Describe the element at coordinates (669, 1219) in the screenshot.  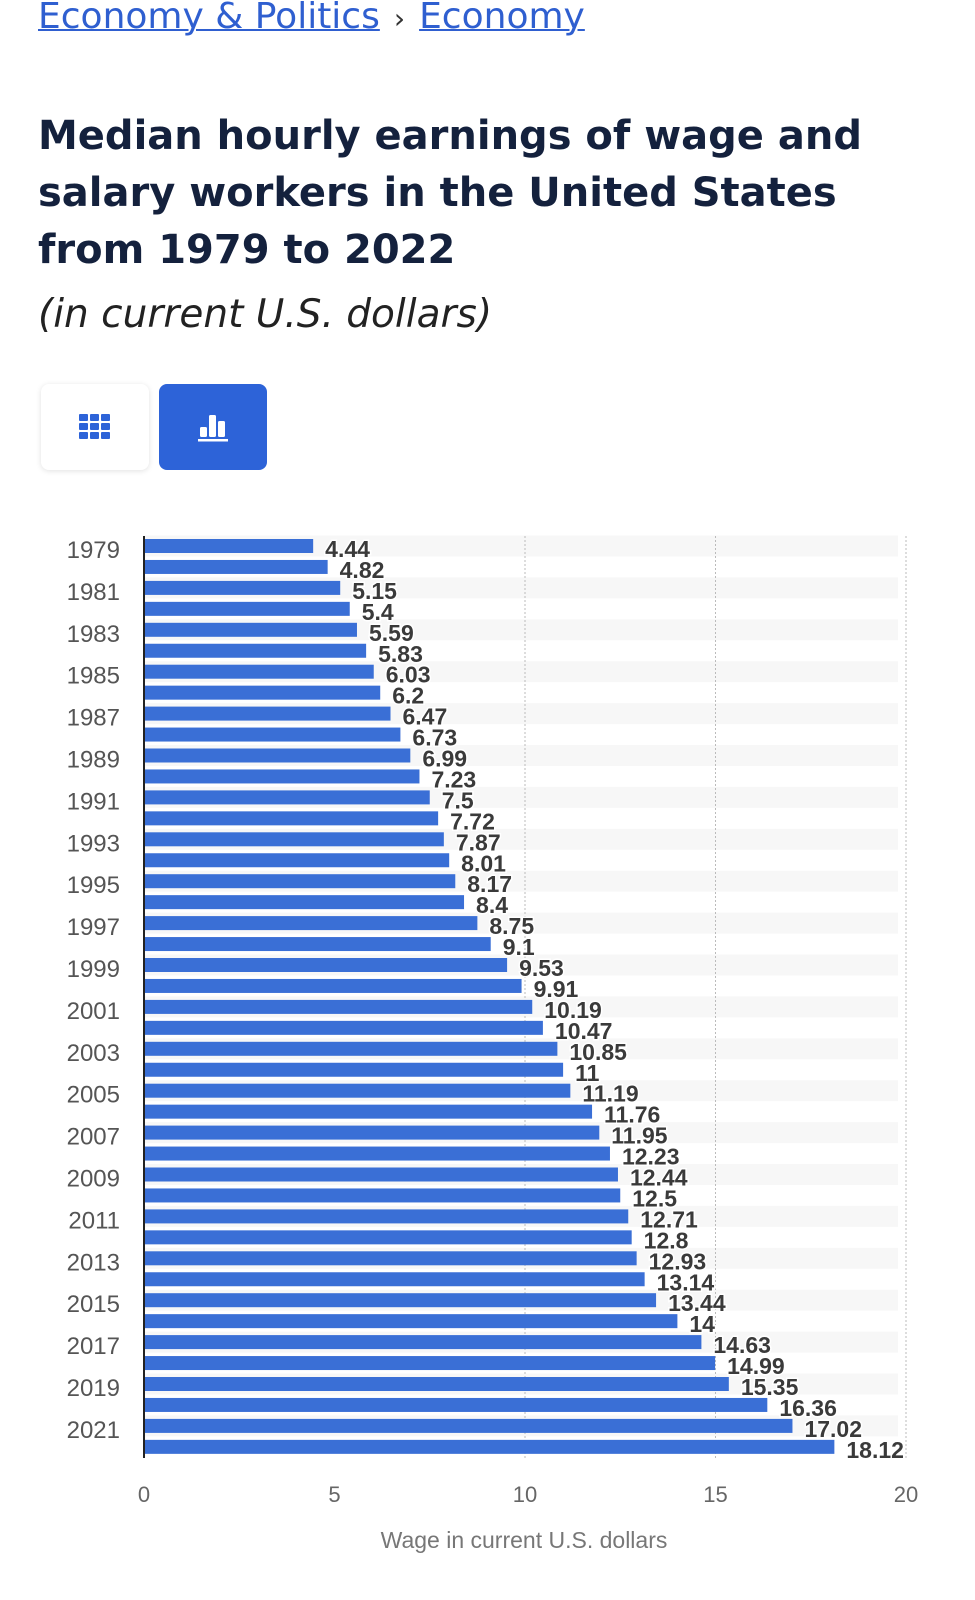
I see `data-label: 12.71` at that location.